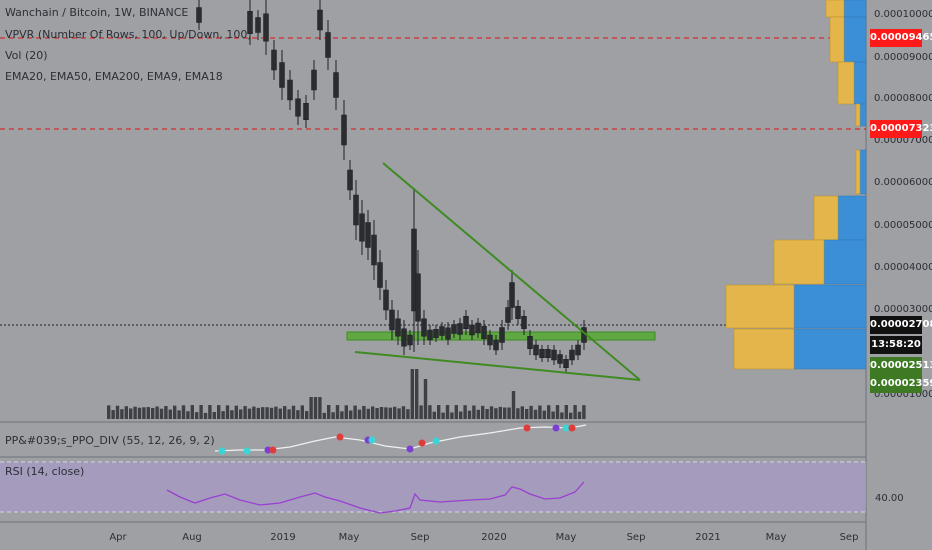 This screenshot has height=550, width=932. I want to click on time-axis-label: Aug, so click(192, 537).